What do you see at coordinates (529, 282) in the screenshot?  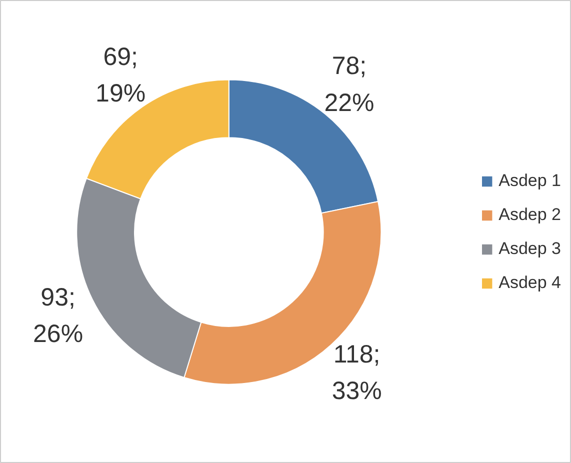 I see `legend-label: Asdep 4` at bounding box center [529, 282].